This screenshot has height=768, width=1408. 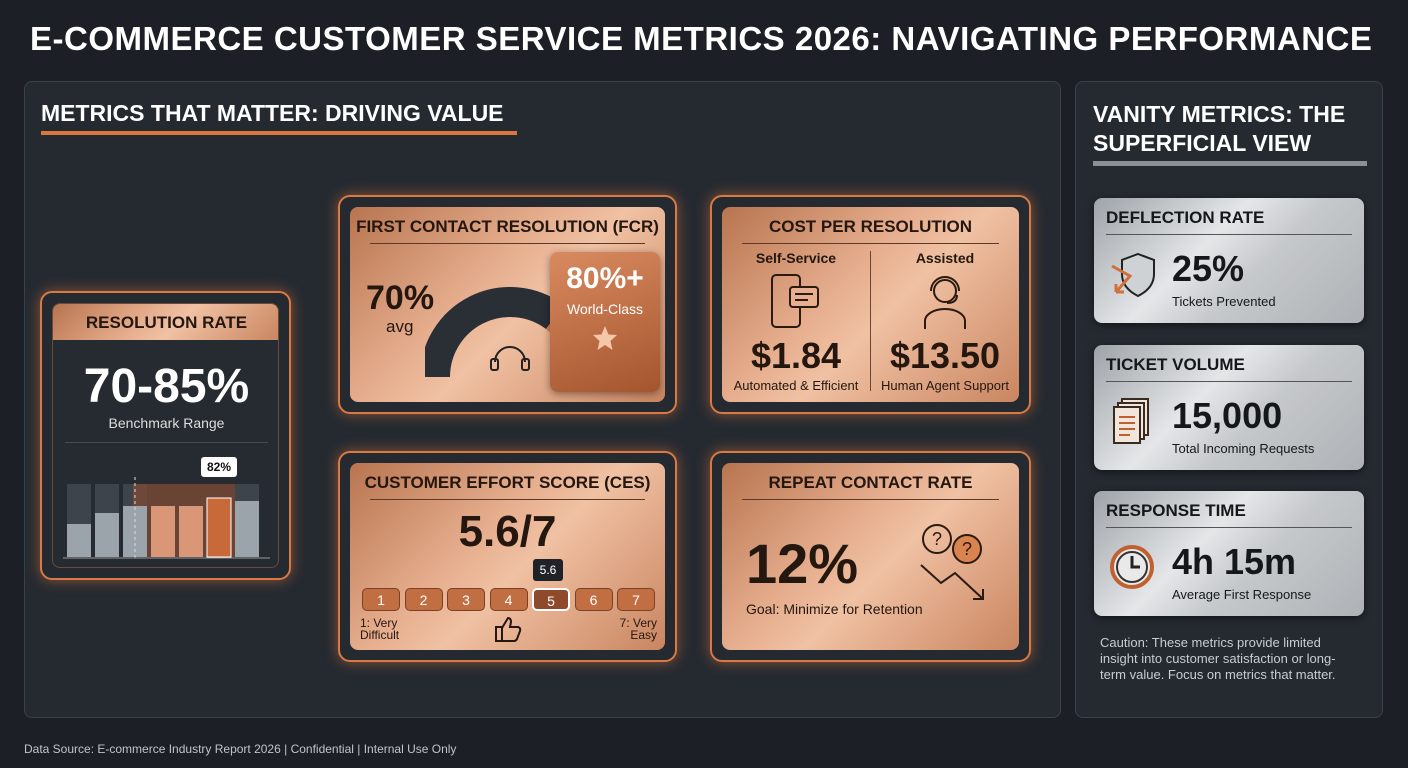 I want to click on metric-caption: Benchmark Range, so click(x=166, y=423).